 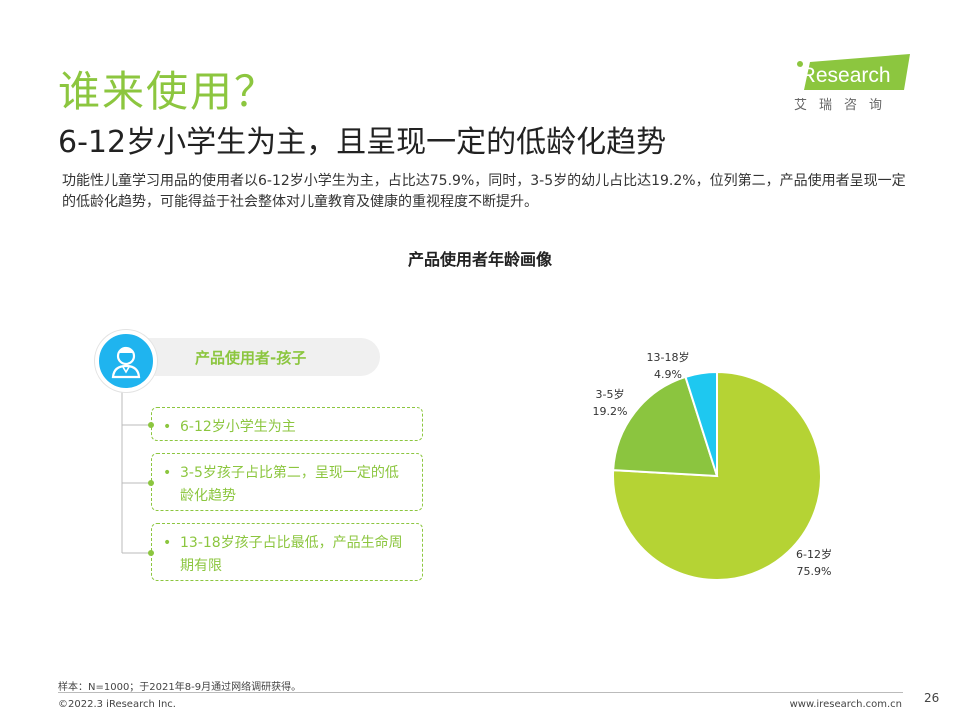 I want to click on pie-label-3-5: 3-5岁 19.2%, so click(x=610, y=403).